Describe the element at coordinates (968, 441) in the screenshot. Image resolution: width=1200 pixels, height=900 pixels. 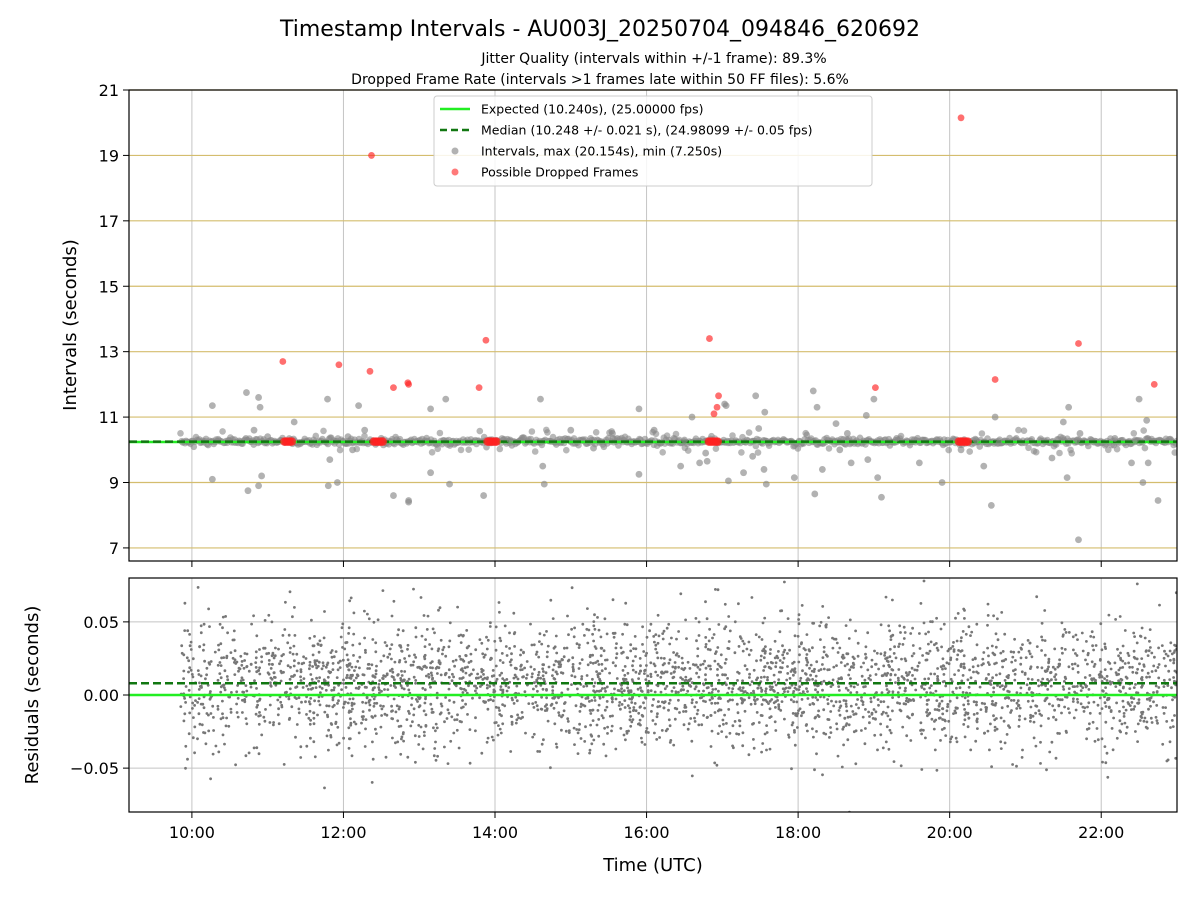
I see `dropped-frame-cluster-point` at that location.